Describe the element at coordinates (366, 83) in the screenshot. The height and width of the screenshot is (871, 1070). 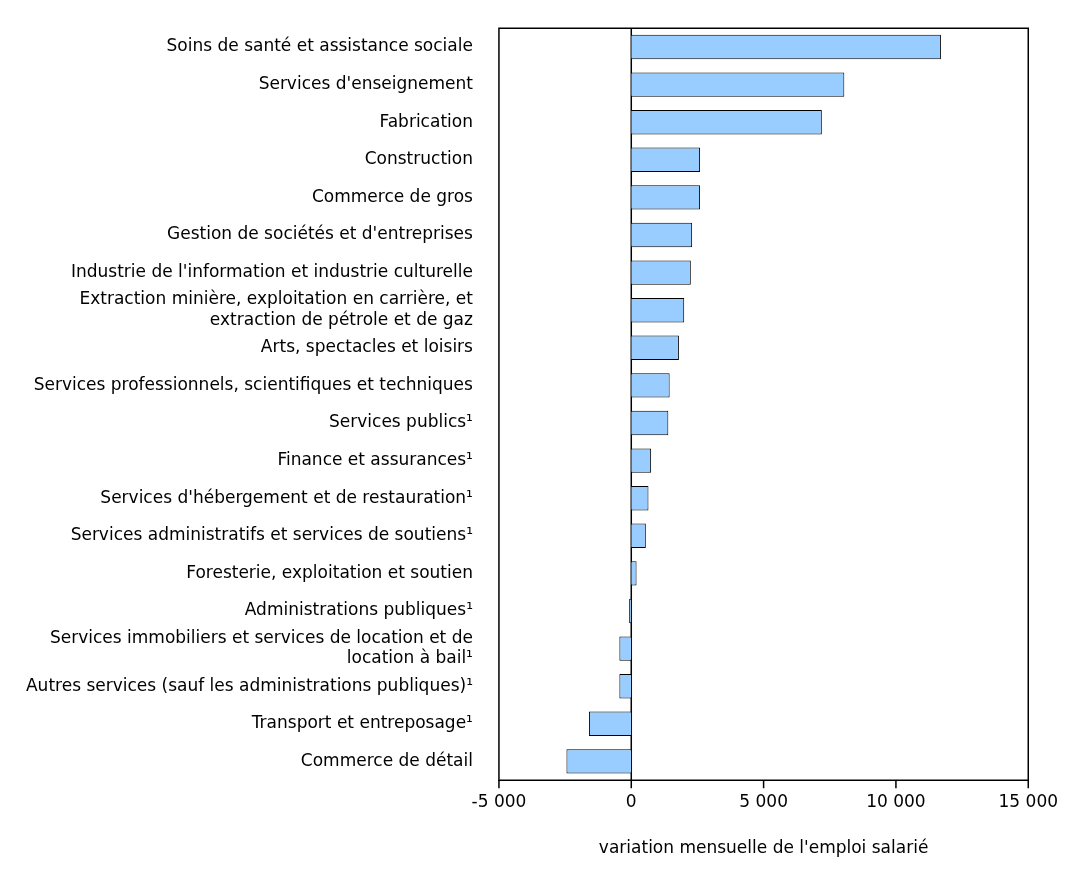
I see `y-tick-label: Services d'enseignement` at that location.